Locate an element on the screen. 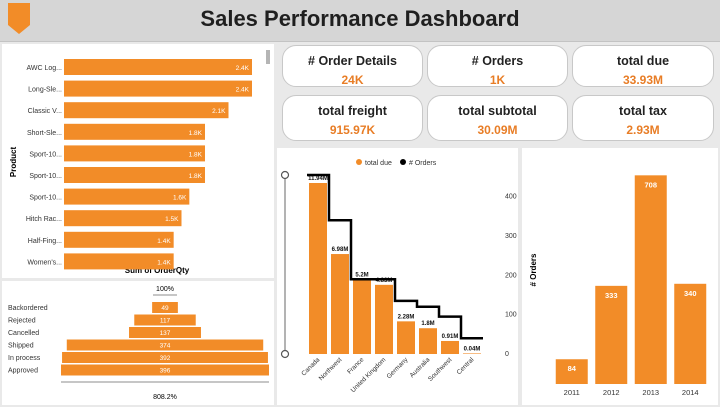 This screenshot has width=720, height=407. funnel-bar-value: 49 is located at coordinates (165, 308).